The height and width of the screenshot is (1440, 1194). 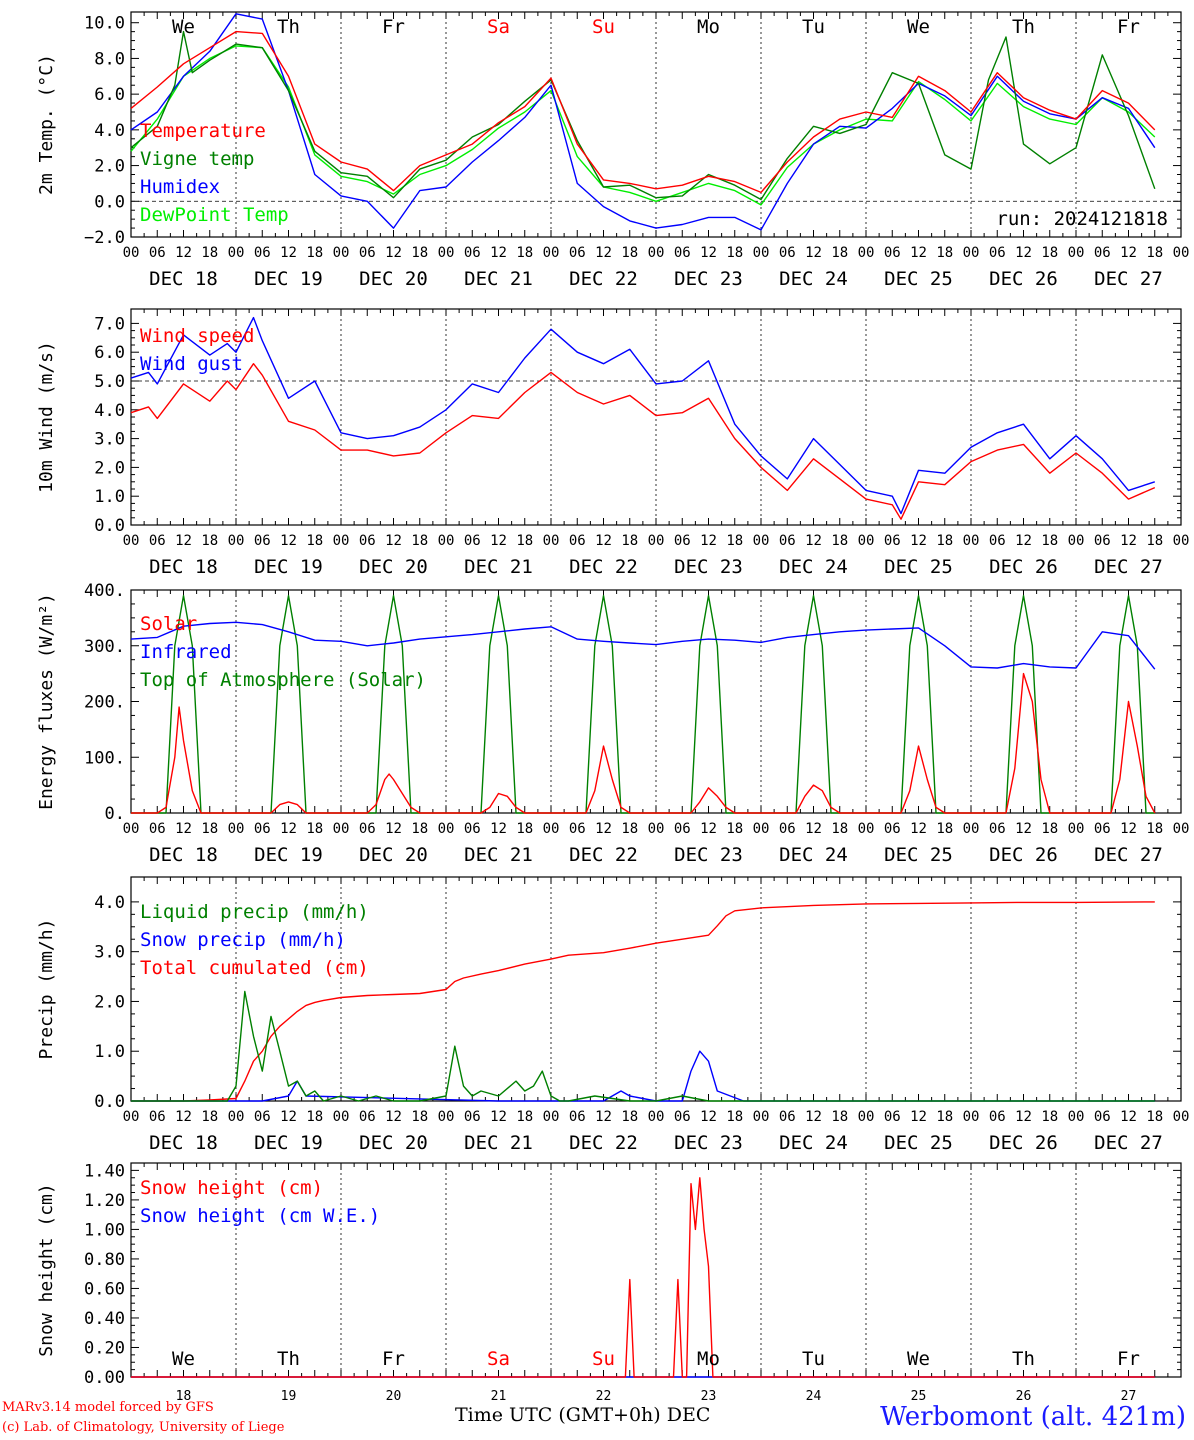 What do you see at coordinates (109, 411) in the screenshot?
I see `y-tick-label: 4.0` at bounding box center [109, 411].